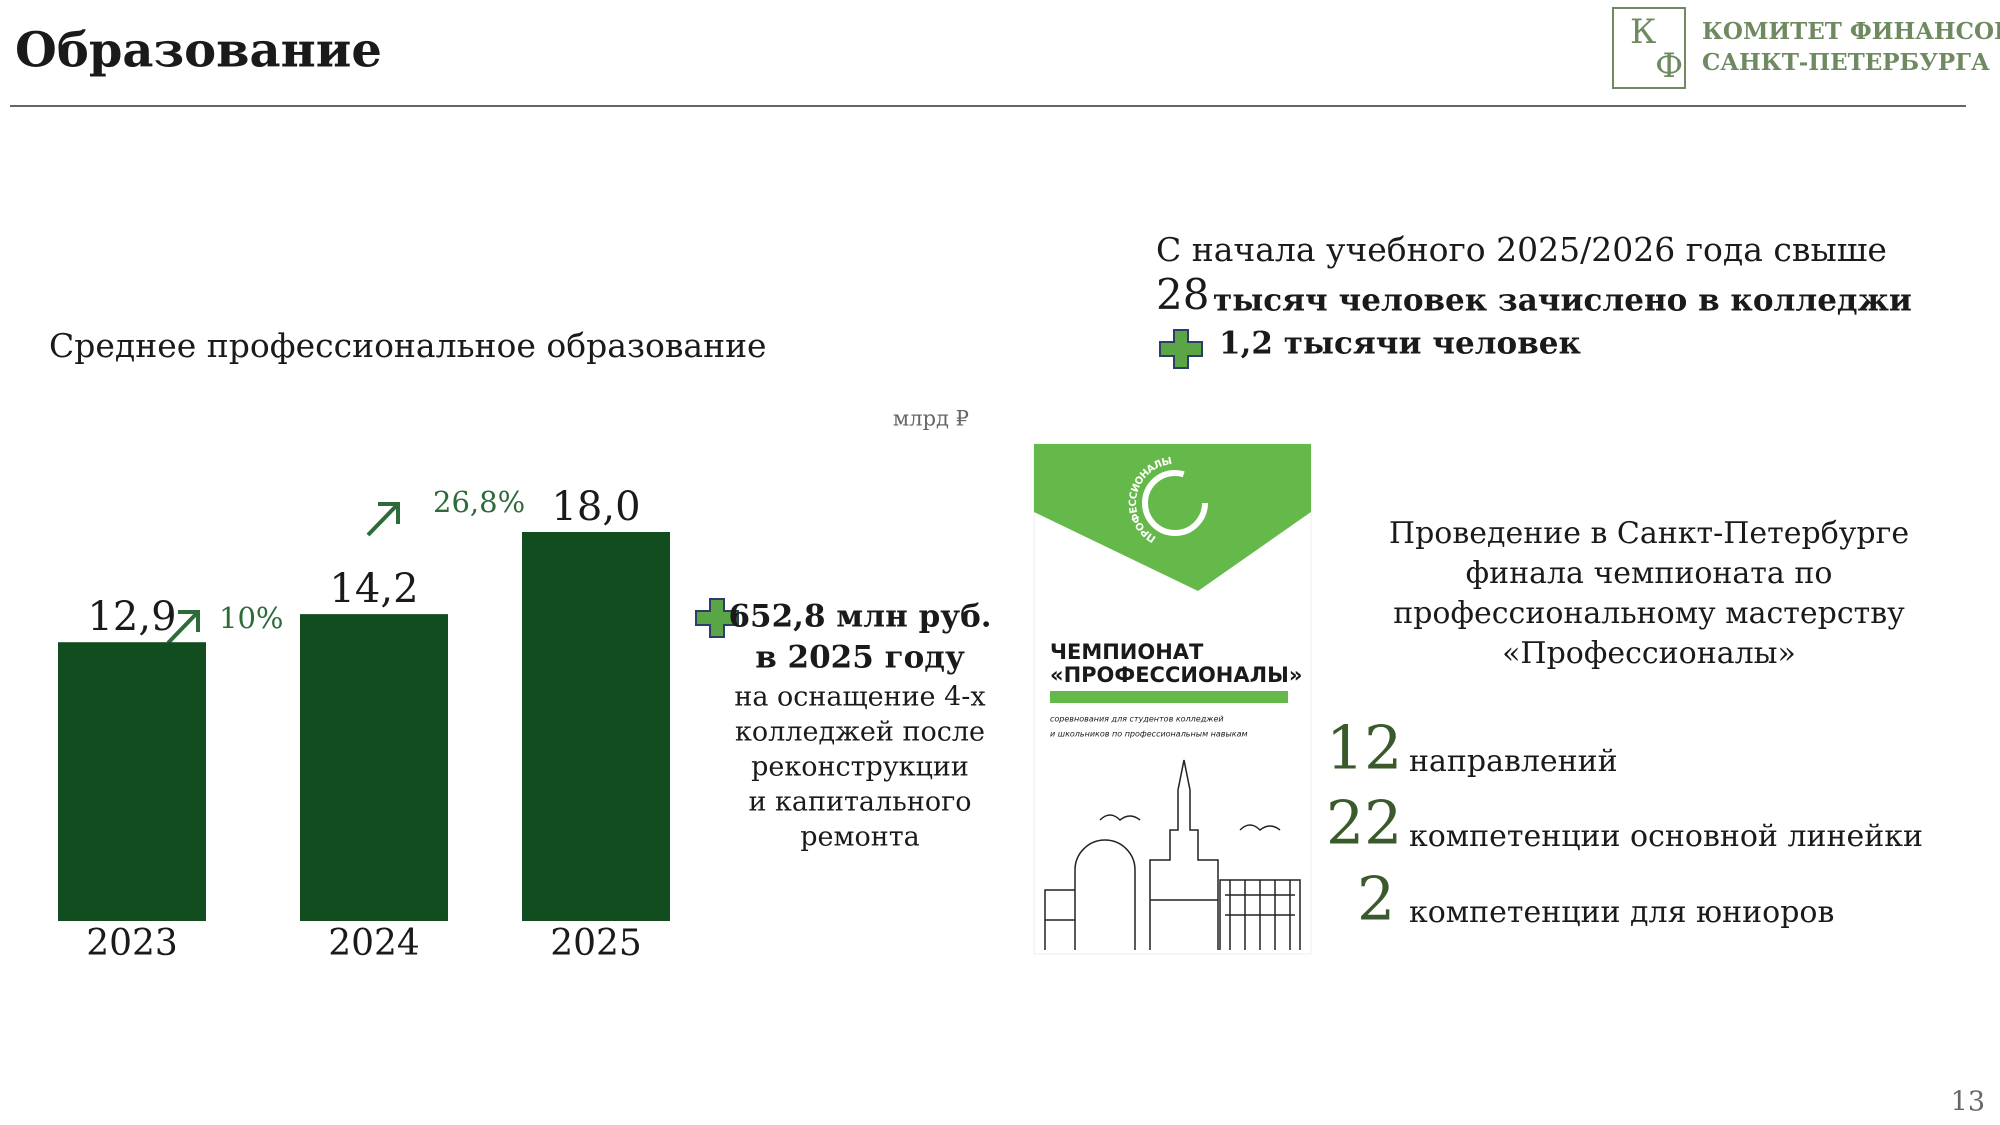 The height and width of the screenshot is (1125, 2000). I want to click on funding-description: и капитального, so click(859, 802).